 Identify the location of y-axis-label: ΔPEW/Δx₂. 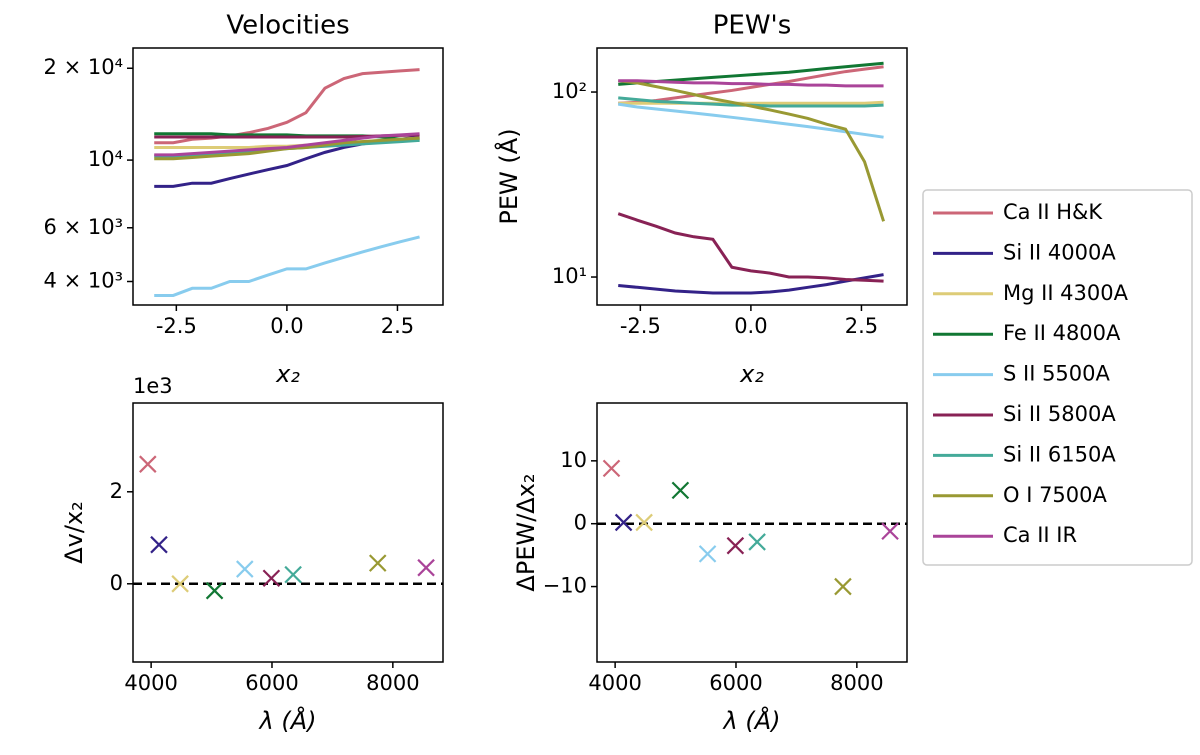
(526, 532).